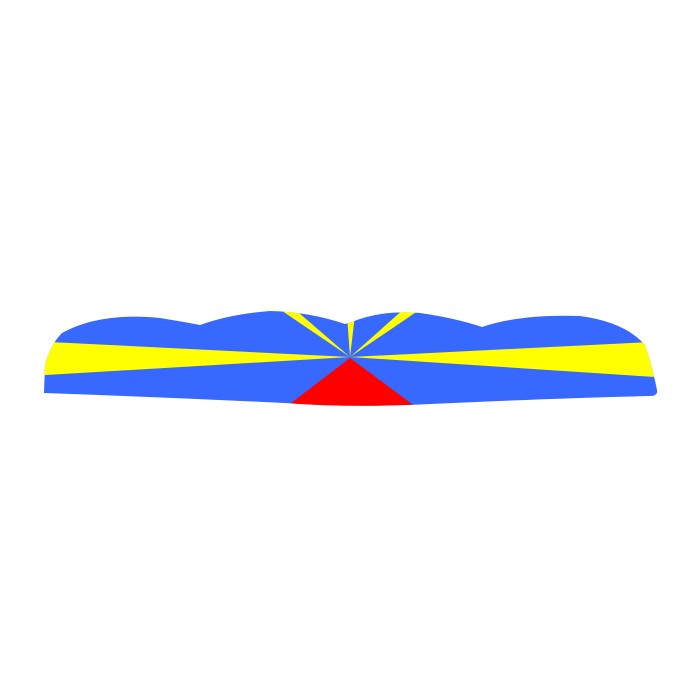  What do you see at coordinates (504, 359) in the screenshot?
I see `ray-right` at bounding box center [504, 359].